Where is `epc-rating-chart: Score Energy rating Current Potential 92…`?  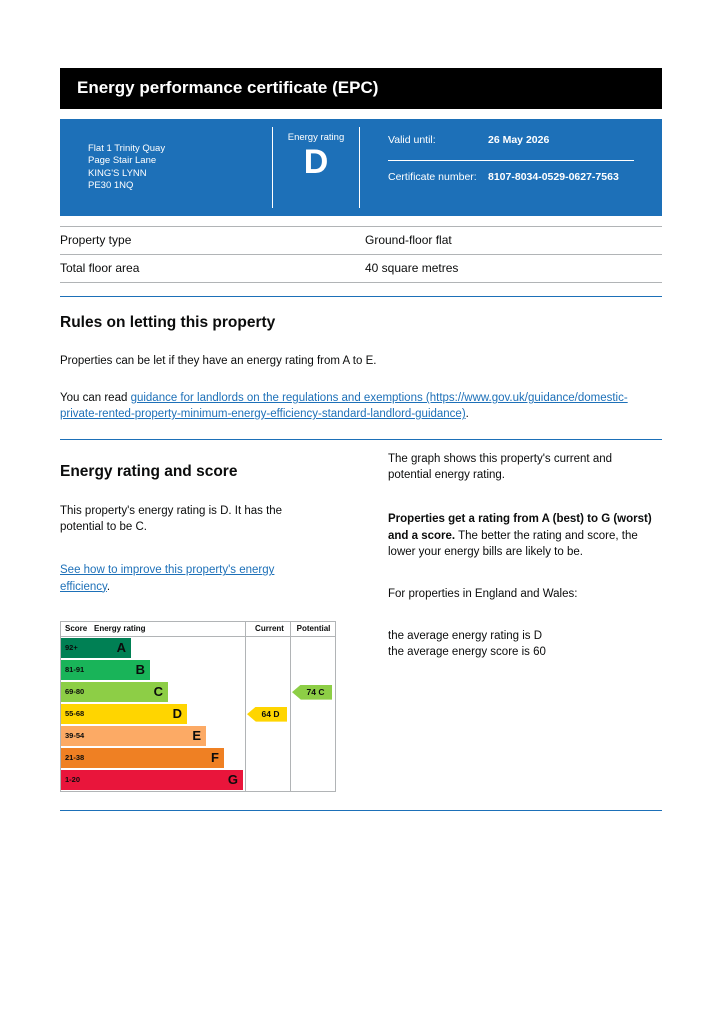
epc-rating-chart: Score Energy rating Current Potential 92… is located at coordinates (198, 706).